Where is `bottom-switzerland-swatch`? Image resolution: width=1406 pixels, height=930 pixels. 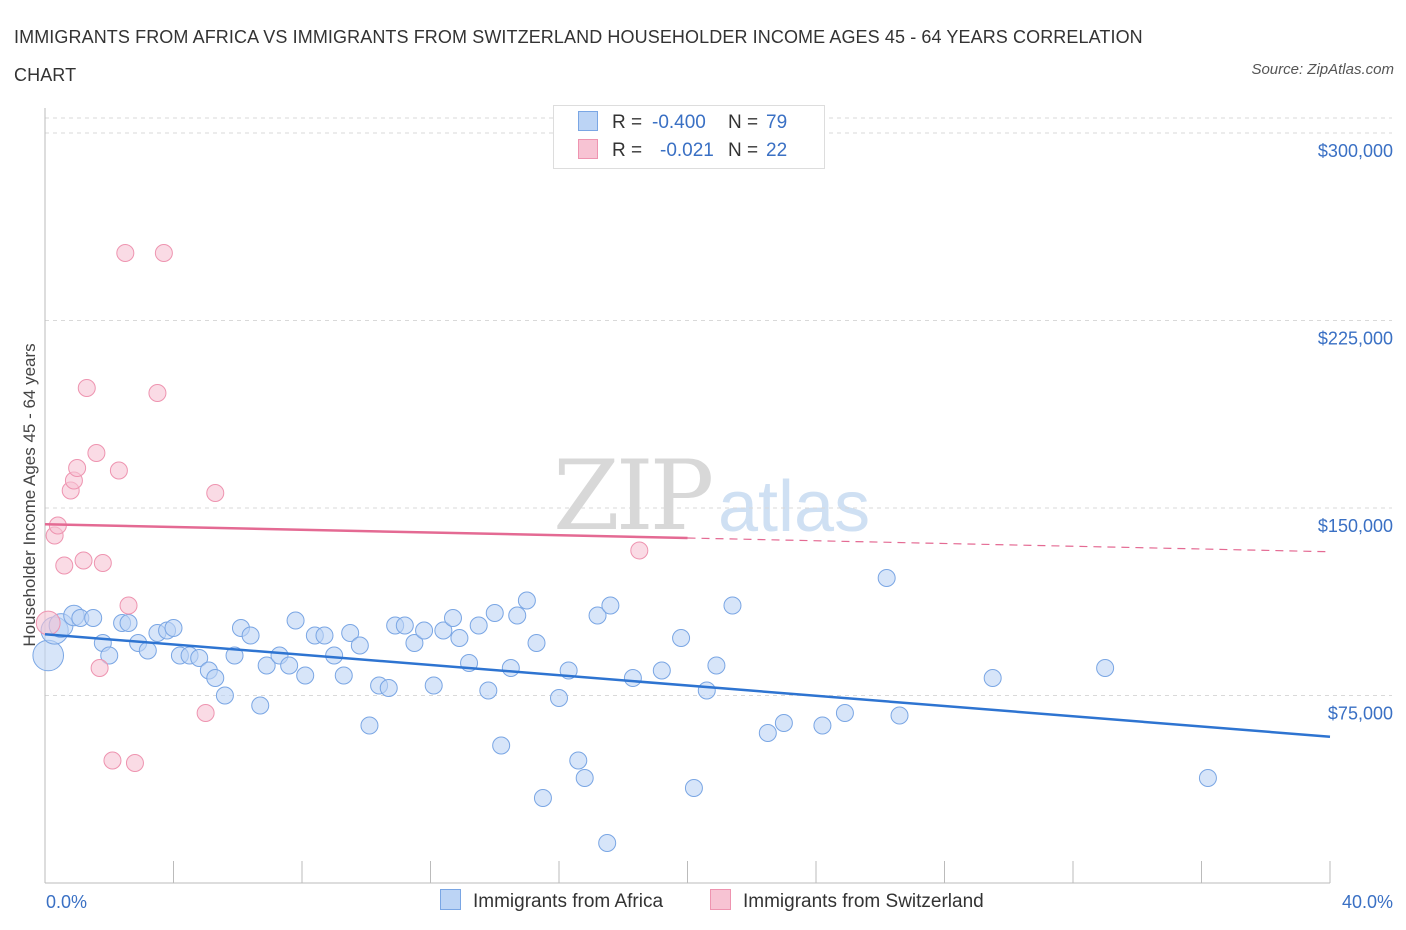
bottom-switzerland-swatch is located at coordinates (720, 899).